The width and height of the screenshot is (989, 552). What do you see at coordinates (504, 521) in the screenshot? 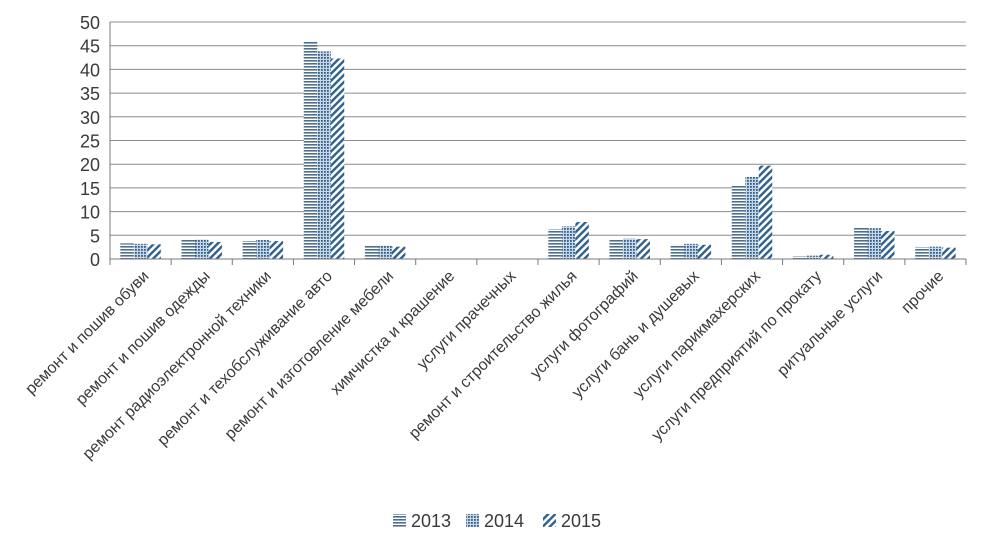
I see `legend-label-2014: 2014` at bounding box center [504, 521].